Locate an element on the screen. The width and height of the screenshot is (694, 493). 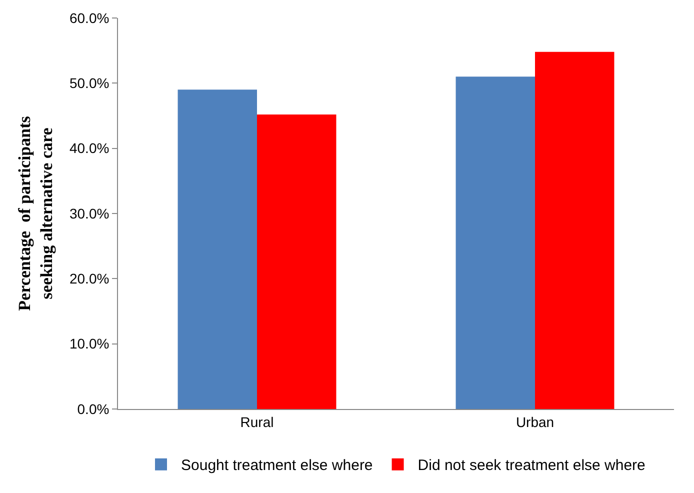
y-tick-label: 0.0% is located at coordinates (93, 408).